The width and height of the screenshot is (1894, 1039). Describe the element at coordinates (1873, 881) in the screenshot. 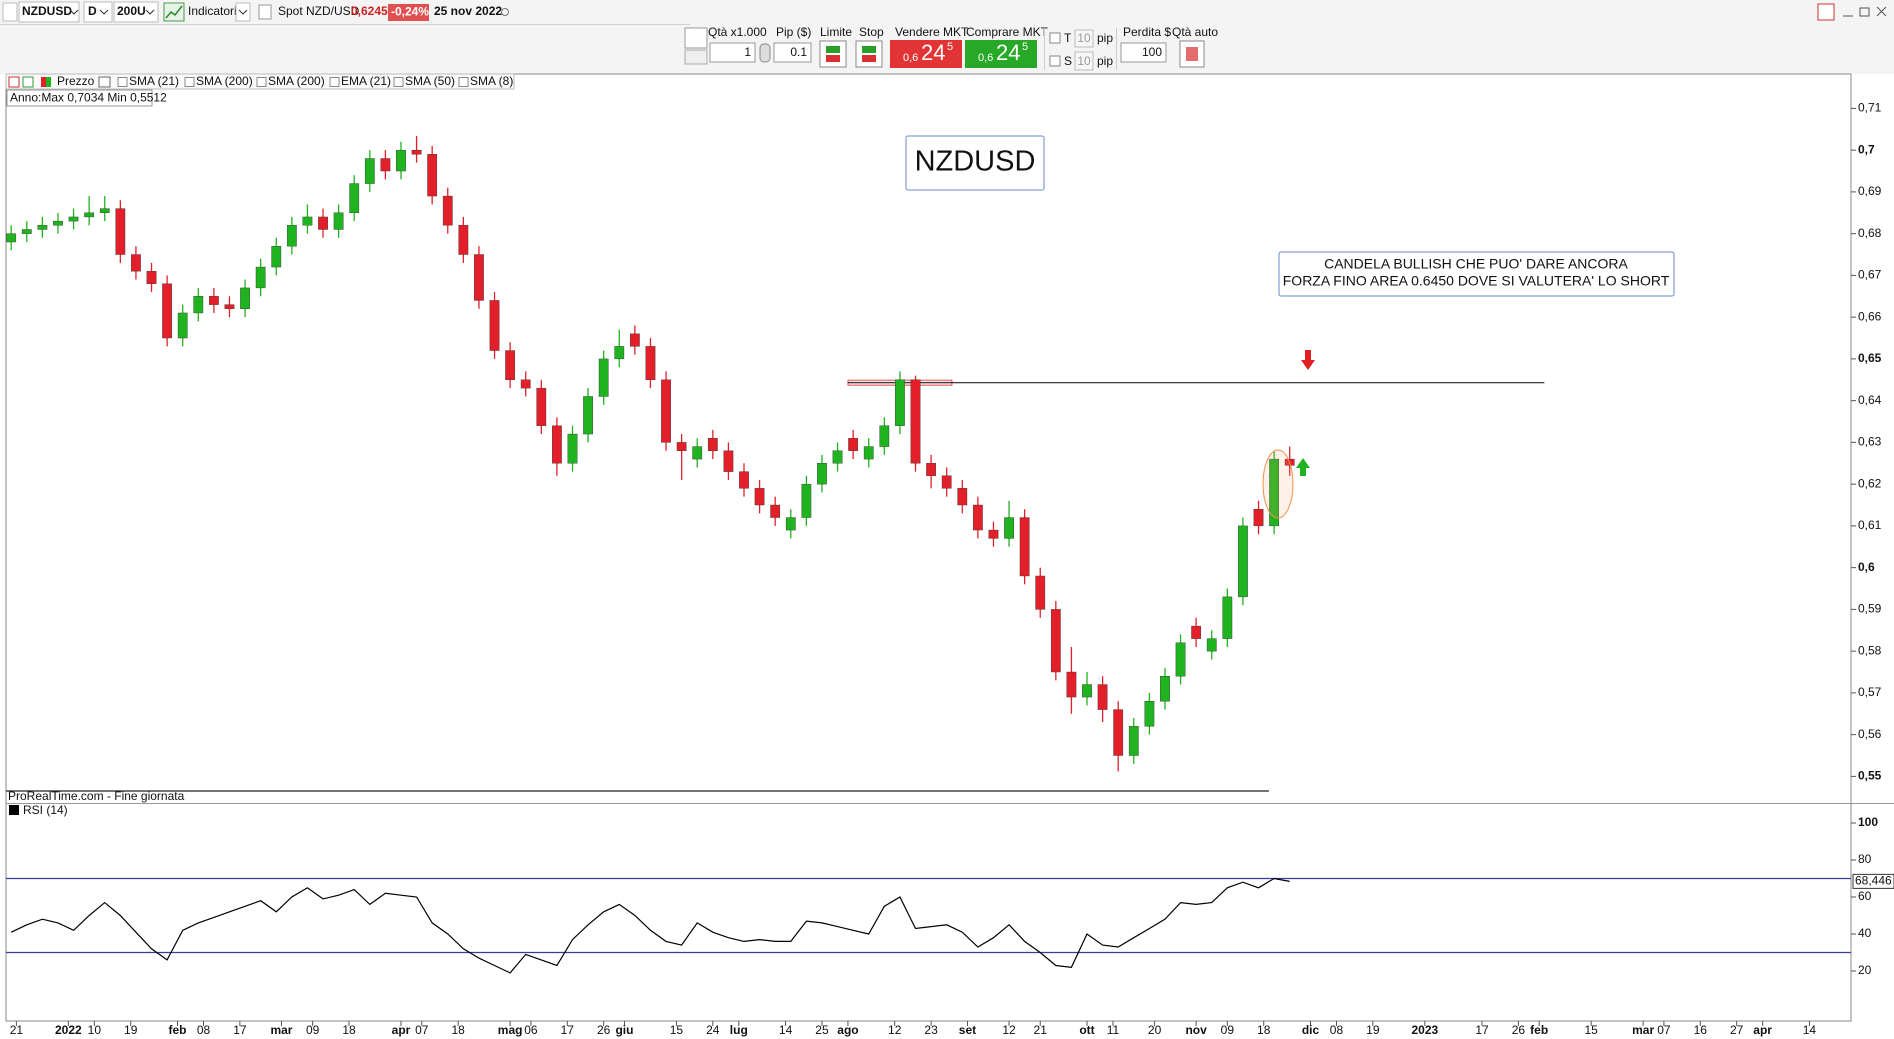

I see `last-value-box` at that location.